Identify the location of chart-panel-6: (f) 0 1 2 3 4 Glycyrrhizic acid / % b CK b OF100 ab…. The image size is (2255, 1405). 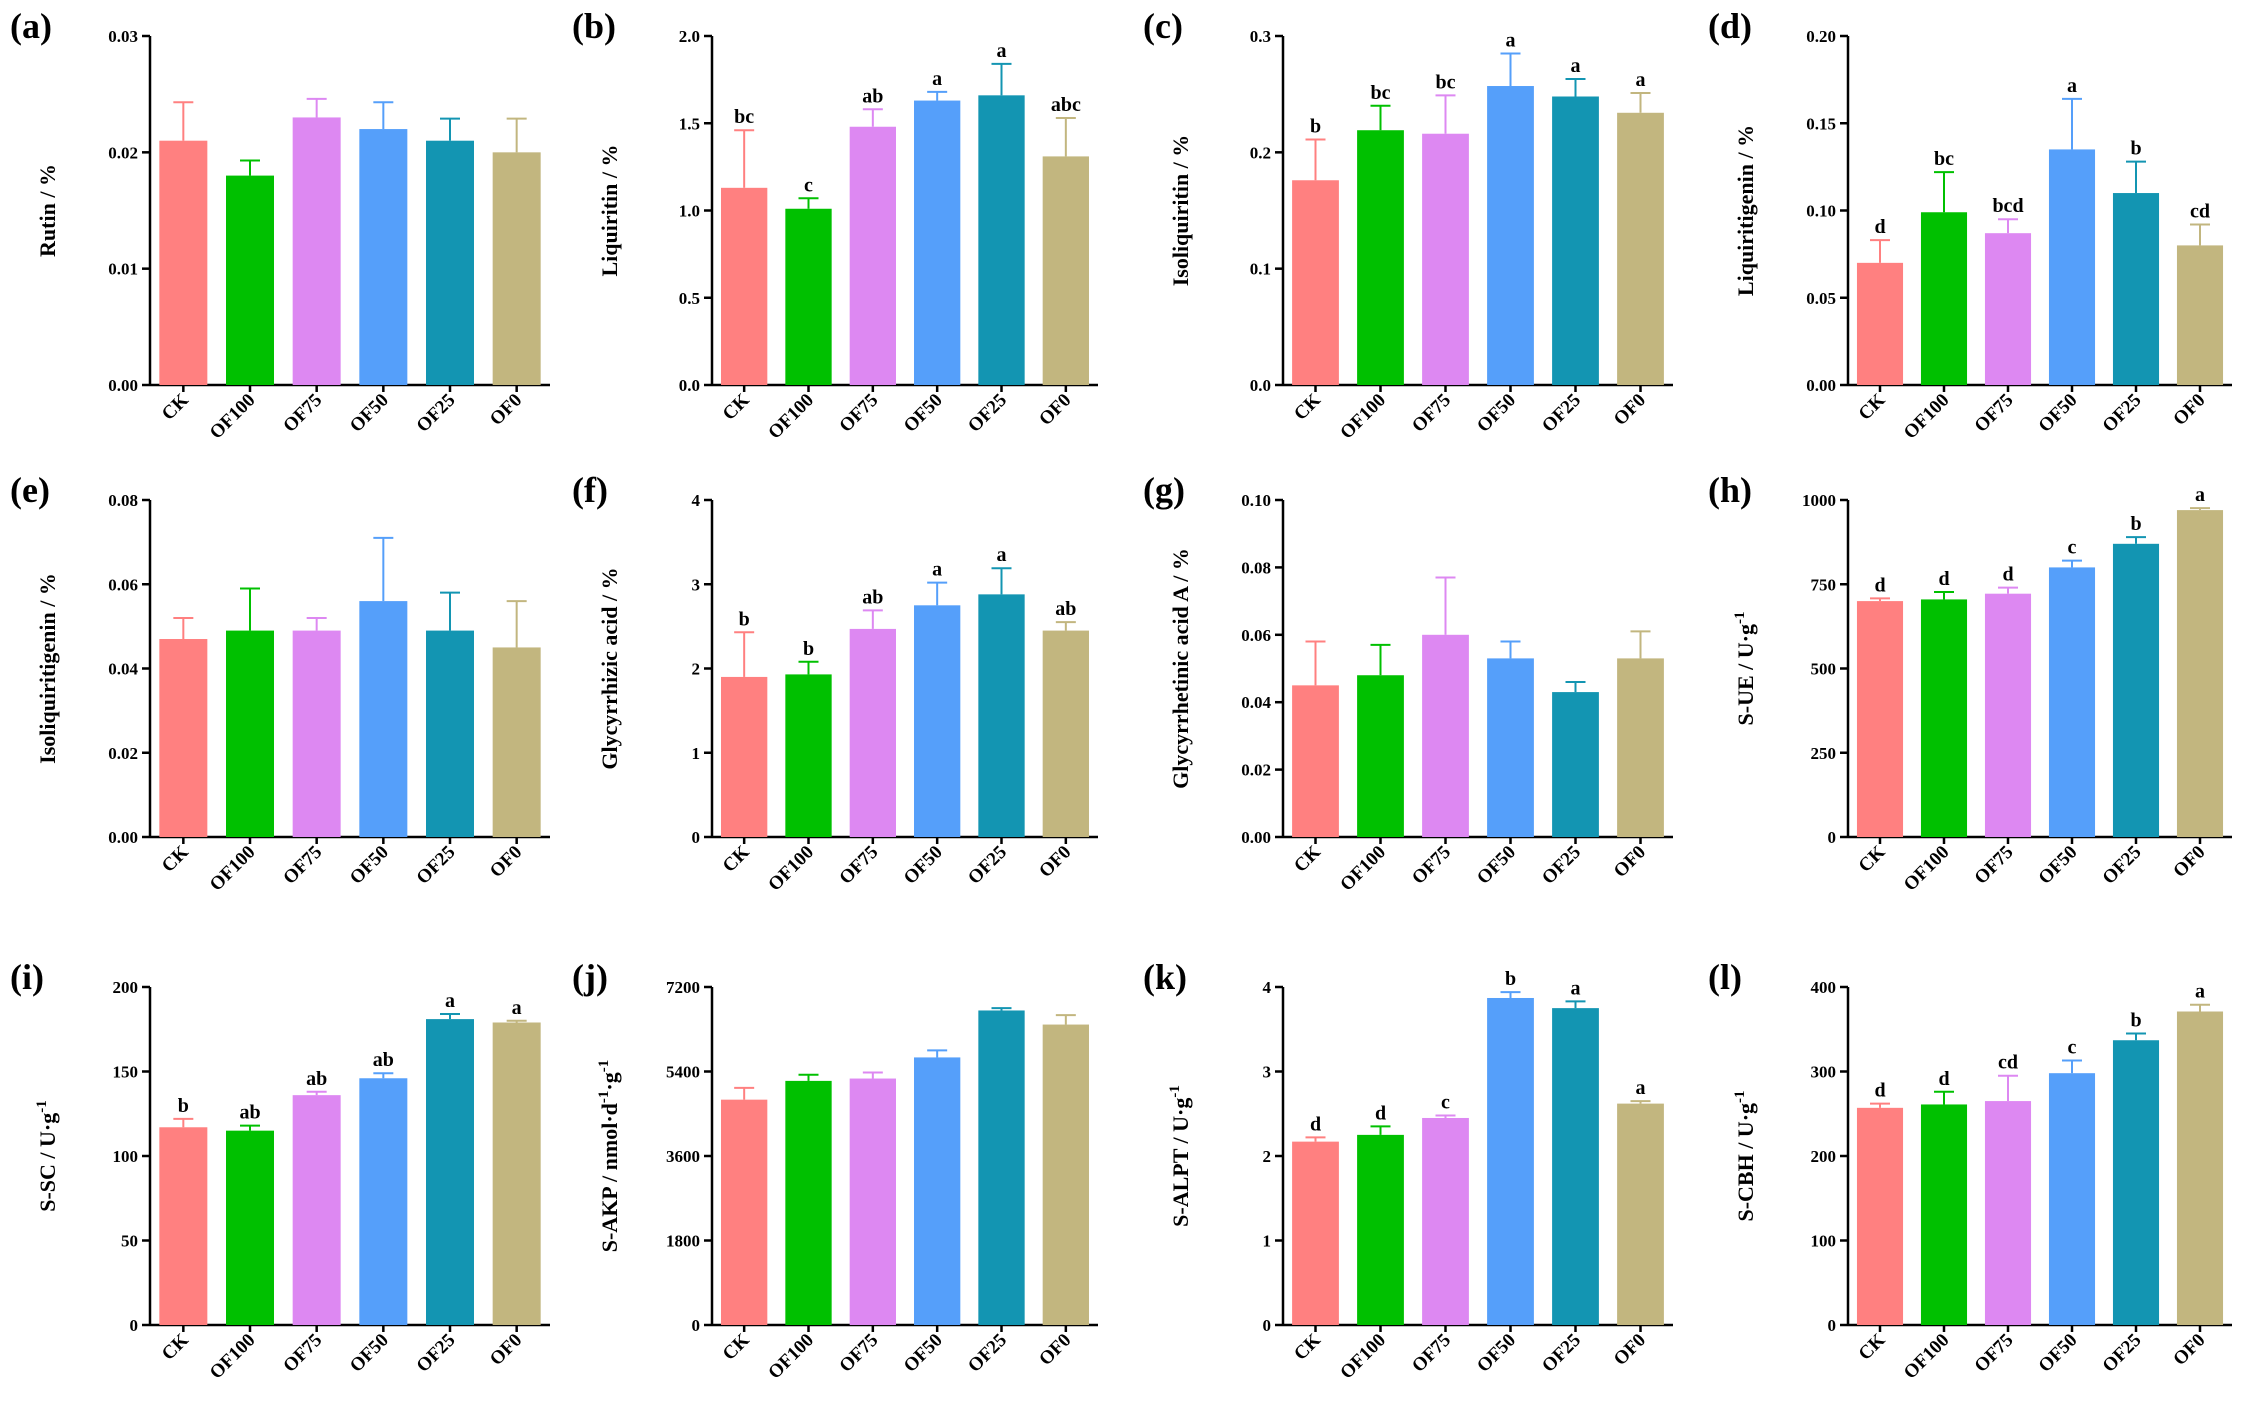
(835, 682).